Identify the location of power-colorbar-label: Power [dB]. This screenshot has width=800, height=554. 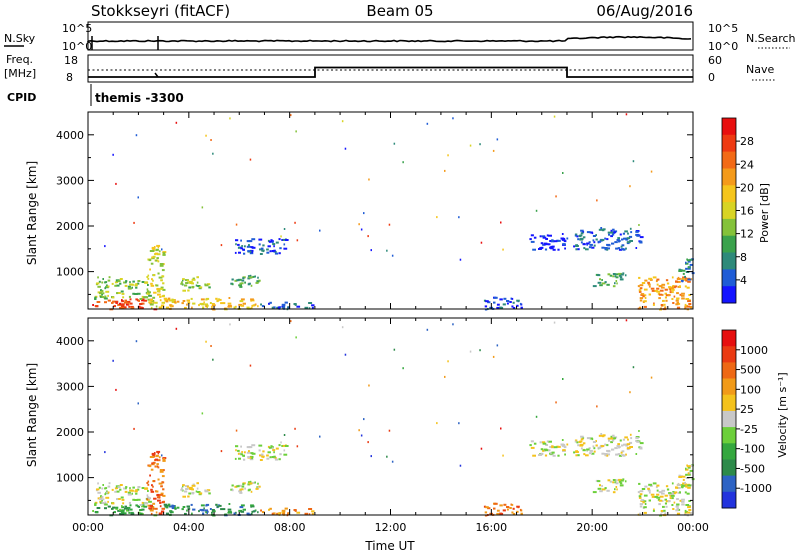
(764, 213).